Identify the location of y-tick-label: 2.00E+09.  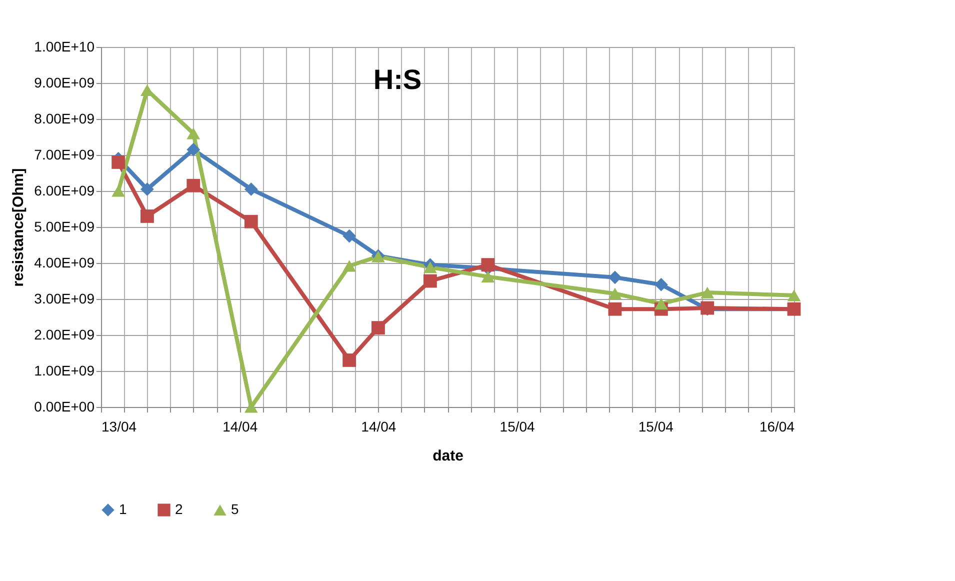
(64, 334).